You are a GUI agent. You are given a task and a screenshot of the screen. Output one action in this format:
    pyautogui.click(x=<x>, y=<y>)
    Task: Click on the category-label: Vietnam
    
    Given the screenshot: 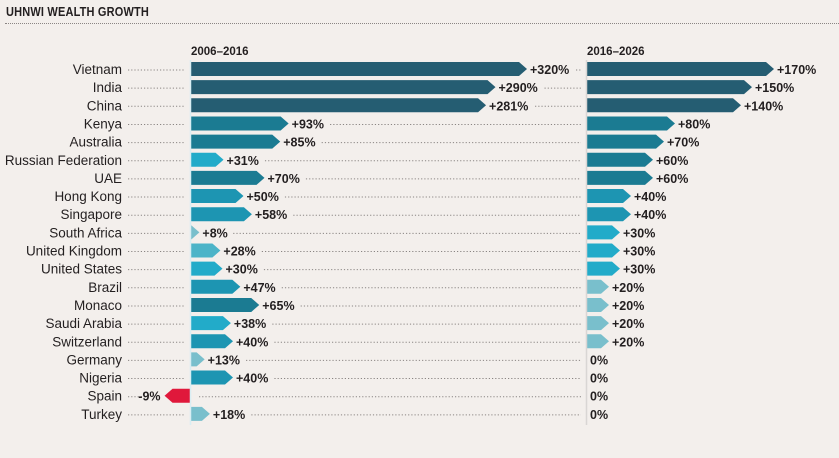 What is the action you would take?
    pyautogui.click(x=97, y=69)
    